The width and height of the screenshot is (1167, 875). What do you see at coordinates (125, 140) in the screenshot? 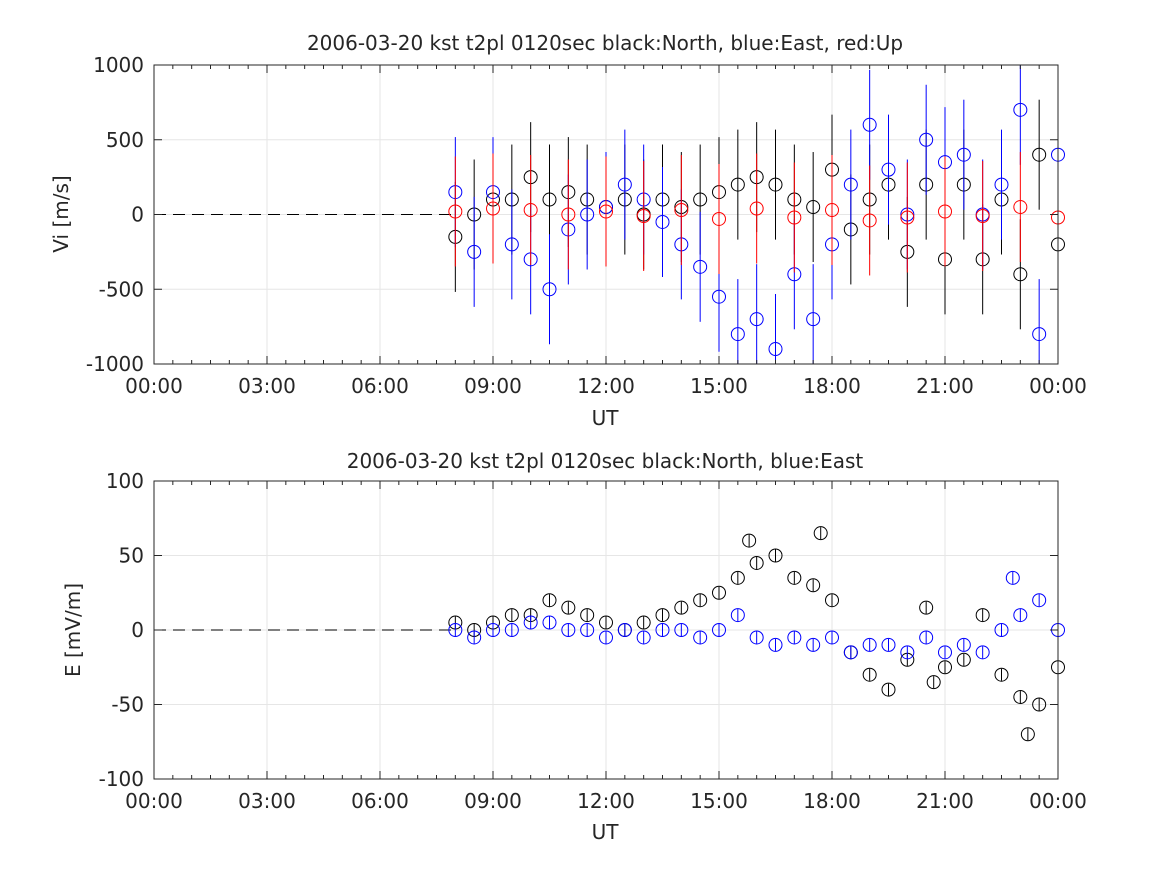
I see `velocity-y-tick-label: 500` at bounding box center [125, 140].